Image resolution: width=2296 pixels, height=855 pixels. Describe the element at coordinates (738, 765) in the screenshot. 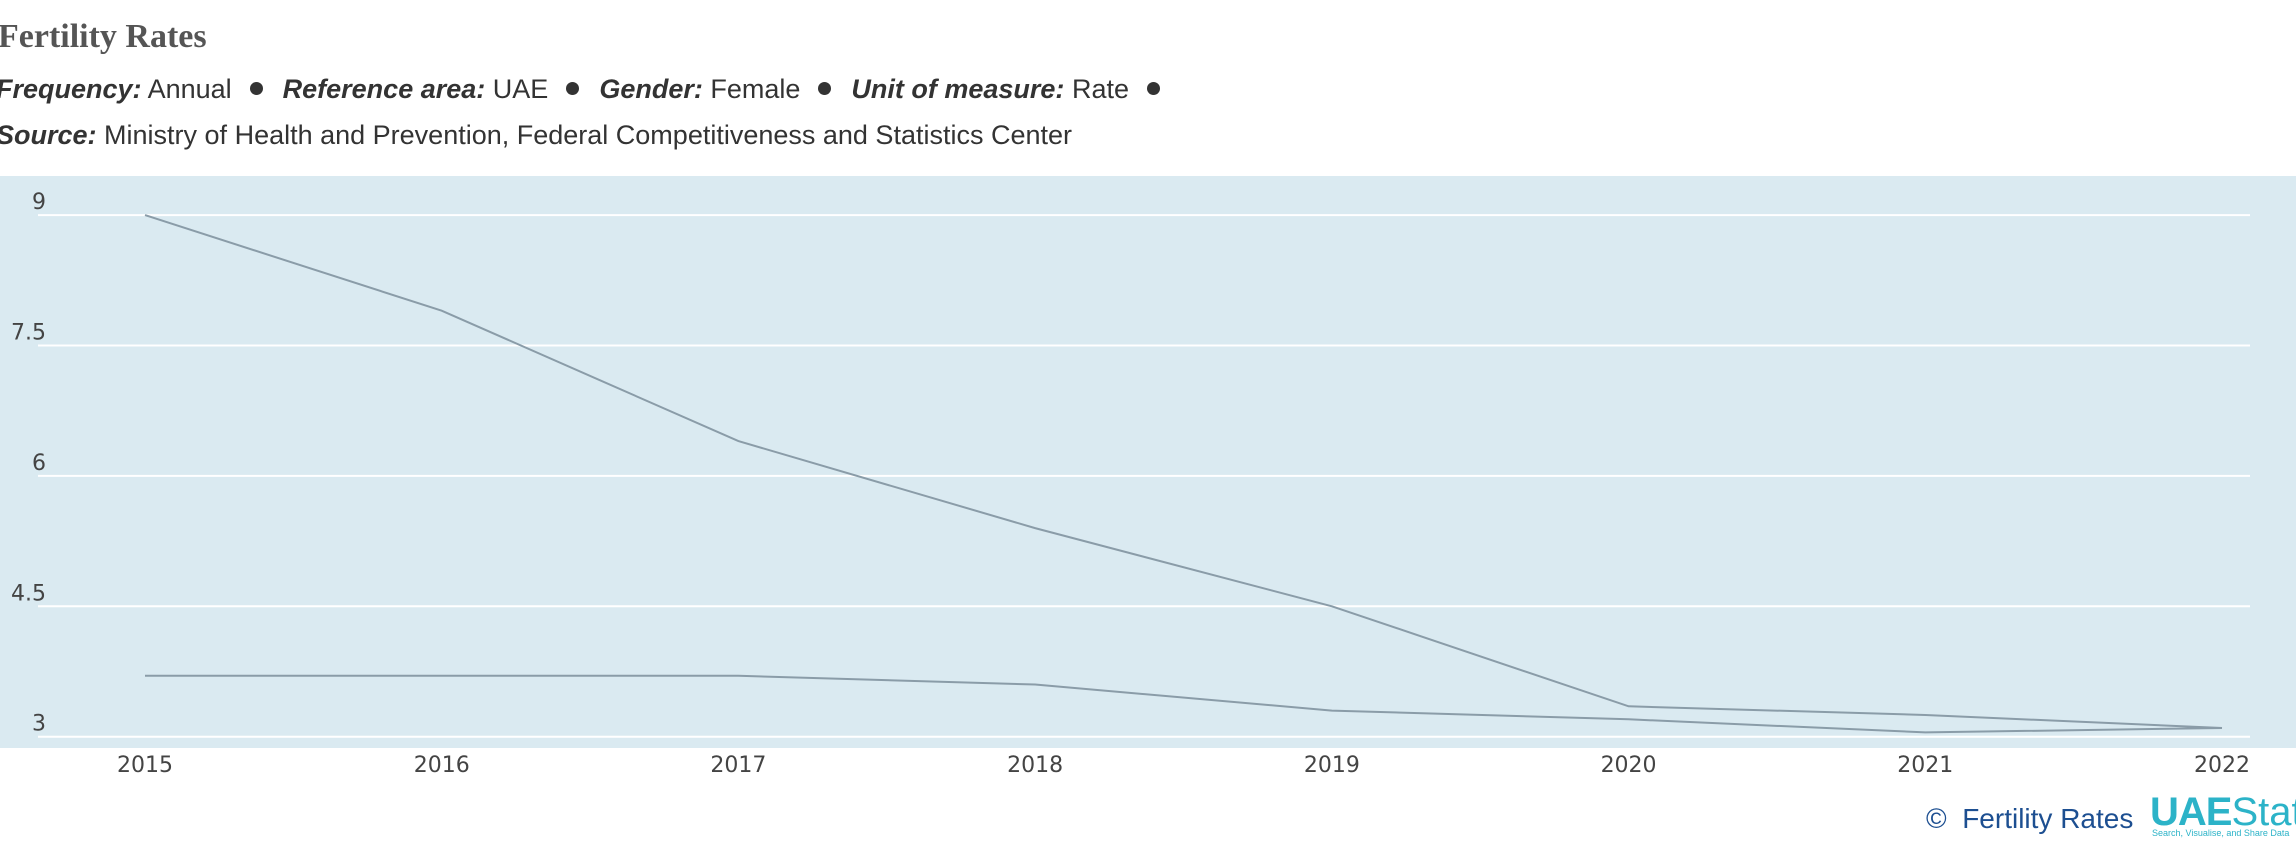

I see `x-tick-label: 2017` at that location.